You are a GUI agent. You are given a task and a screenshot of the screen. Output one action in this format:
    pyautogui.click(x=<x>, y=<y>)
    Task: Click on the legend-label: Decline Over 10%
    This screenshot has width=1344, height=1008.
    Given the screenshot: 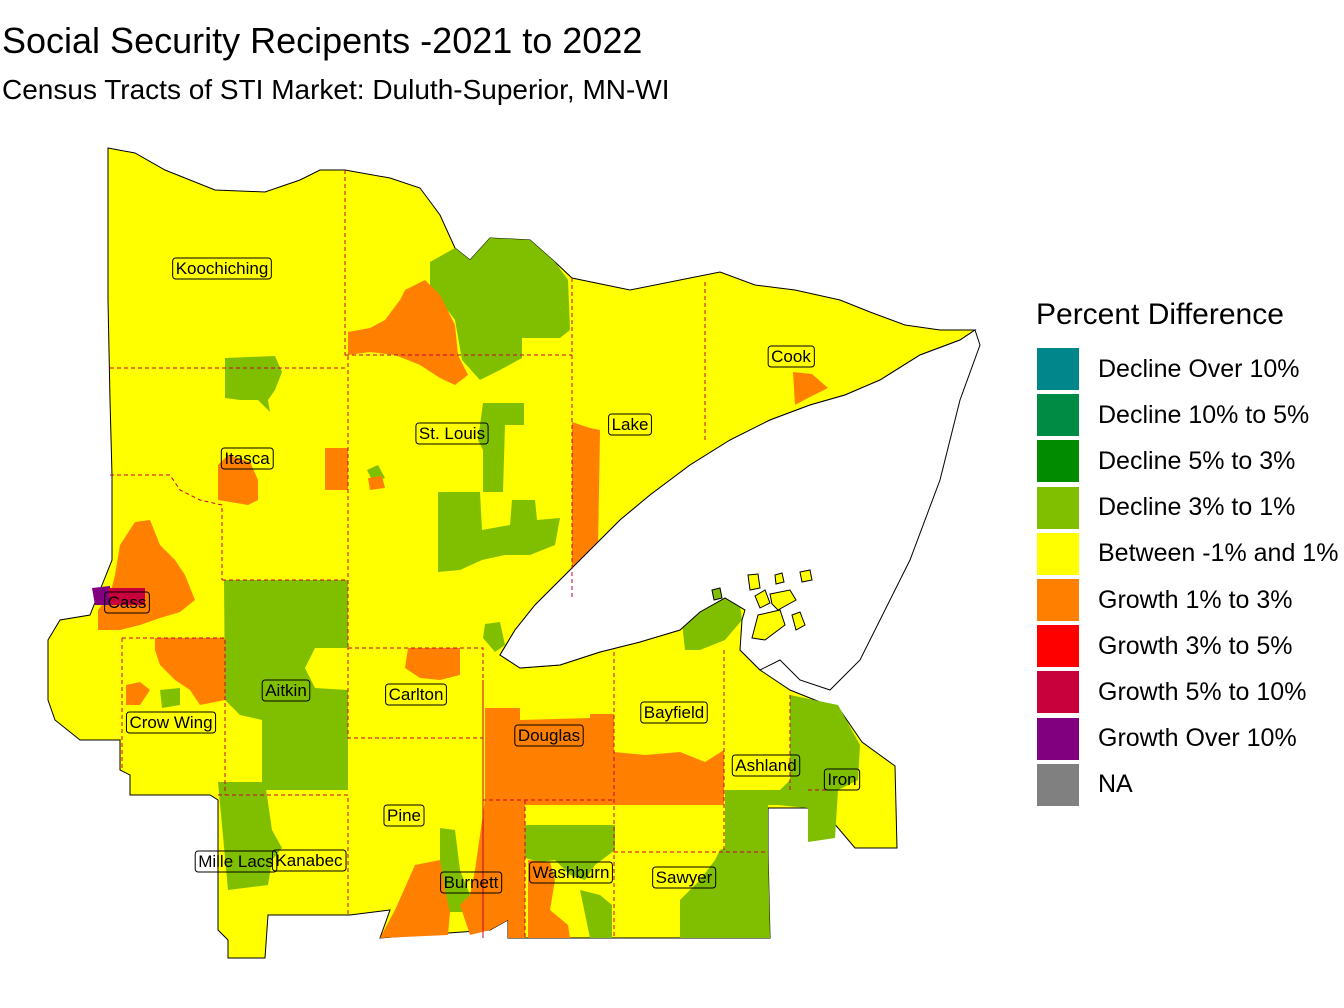 What is the action you would take?
    pyautogui.click(x=1199, y=368)
    